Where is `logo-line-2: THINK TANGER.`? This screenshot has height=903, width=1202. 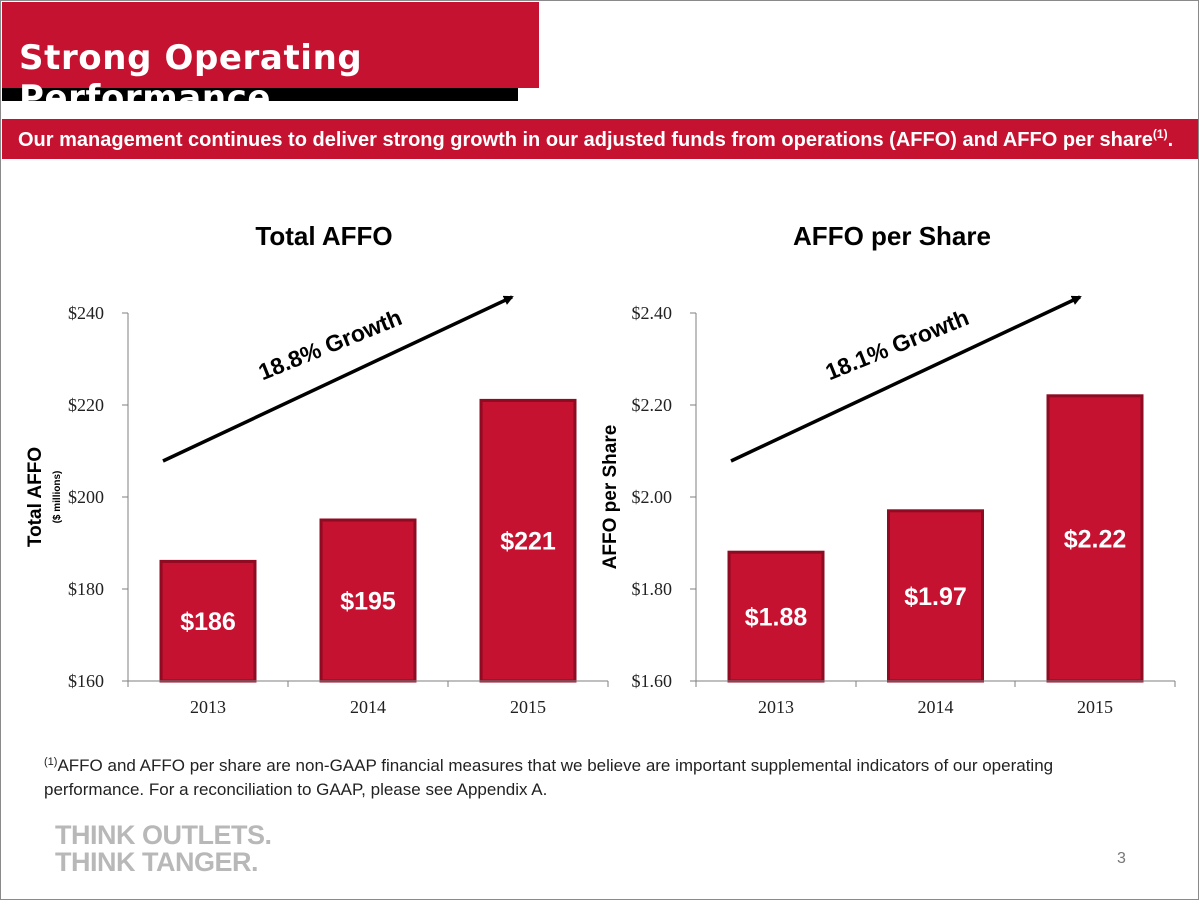 logo-line-2: THINK TANGER. is located at coordinates (156, 862).